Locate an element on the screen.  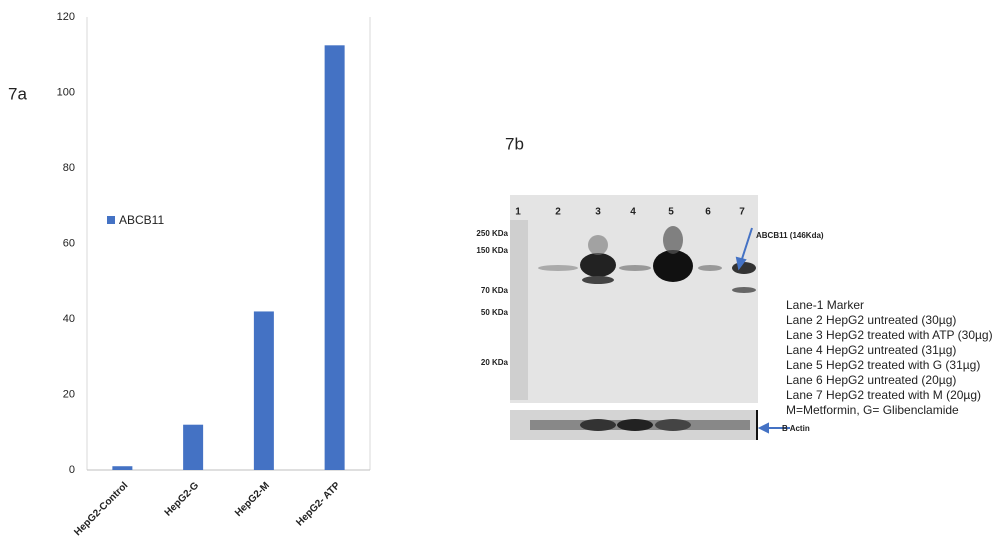
legend-line: Lane 4 HepG2 untreated (31µg) is located at coordinates (871, 350).